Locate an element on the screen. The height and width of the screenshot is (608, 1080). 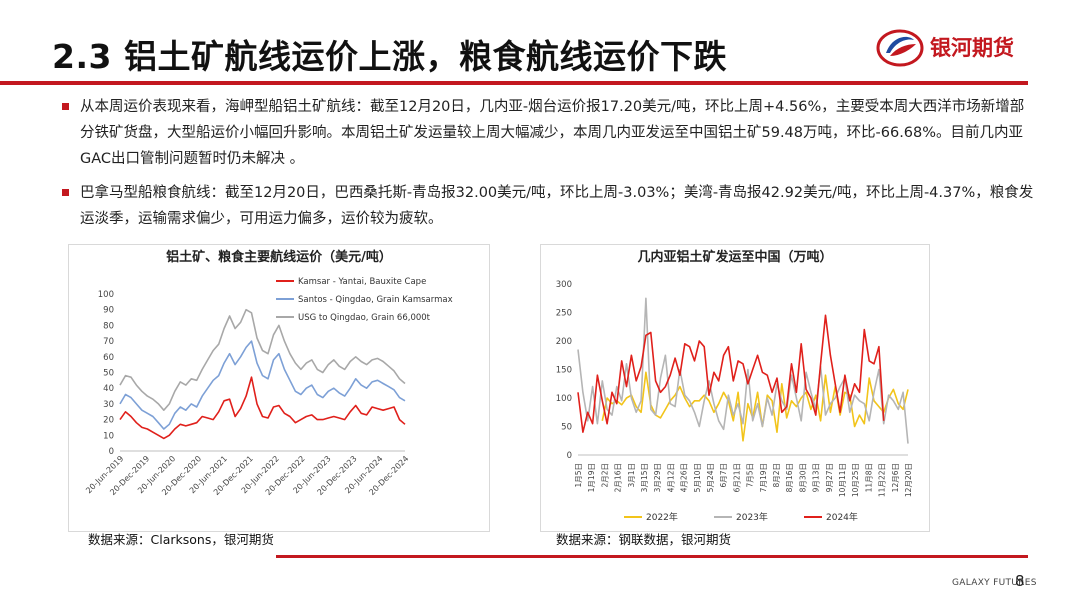
x-tick-label: 4月26日 is located at coordinates (684, 477).